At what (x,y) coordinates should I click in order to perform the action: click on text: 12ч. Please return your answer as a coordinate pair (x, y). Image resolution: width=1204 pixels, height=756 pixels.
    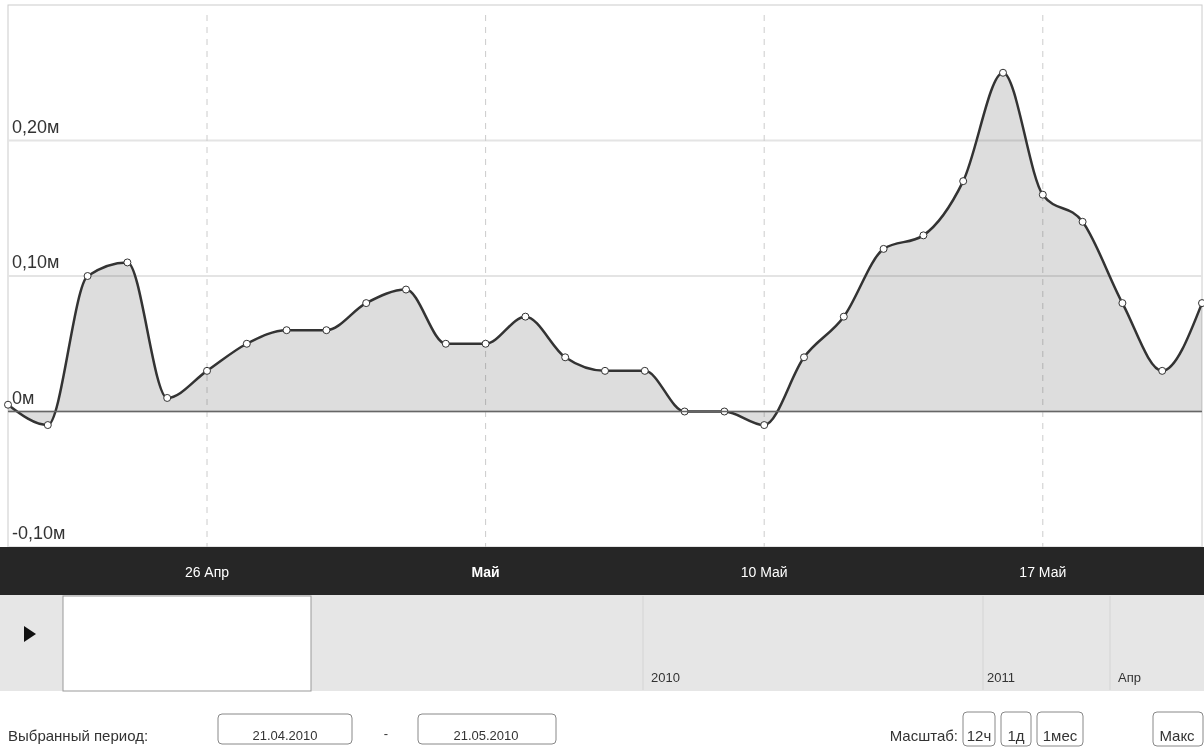
    Looking at the image, I should click on (979, 735).